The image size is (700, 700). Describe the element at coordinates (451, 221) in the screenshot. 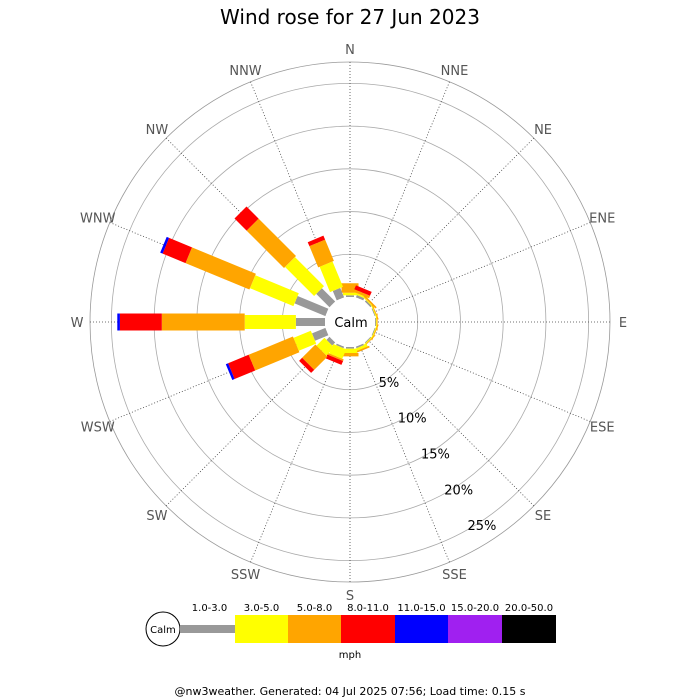

I see `spoke-ne` at that location.